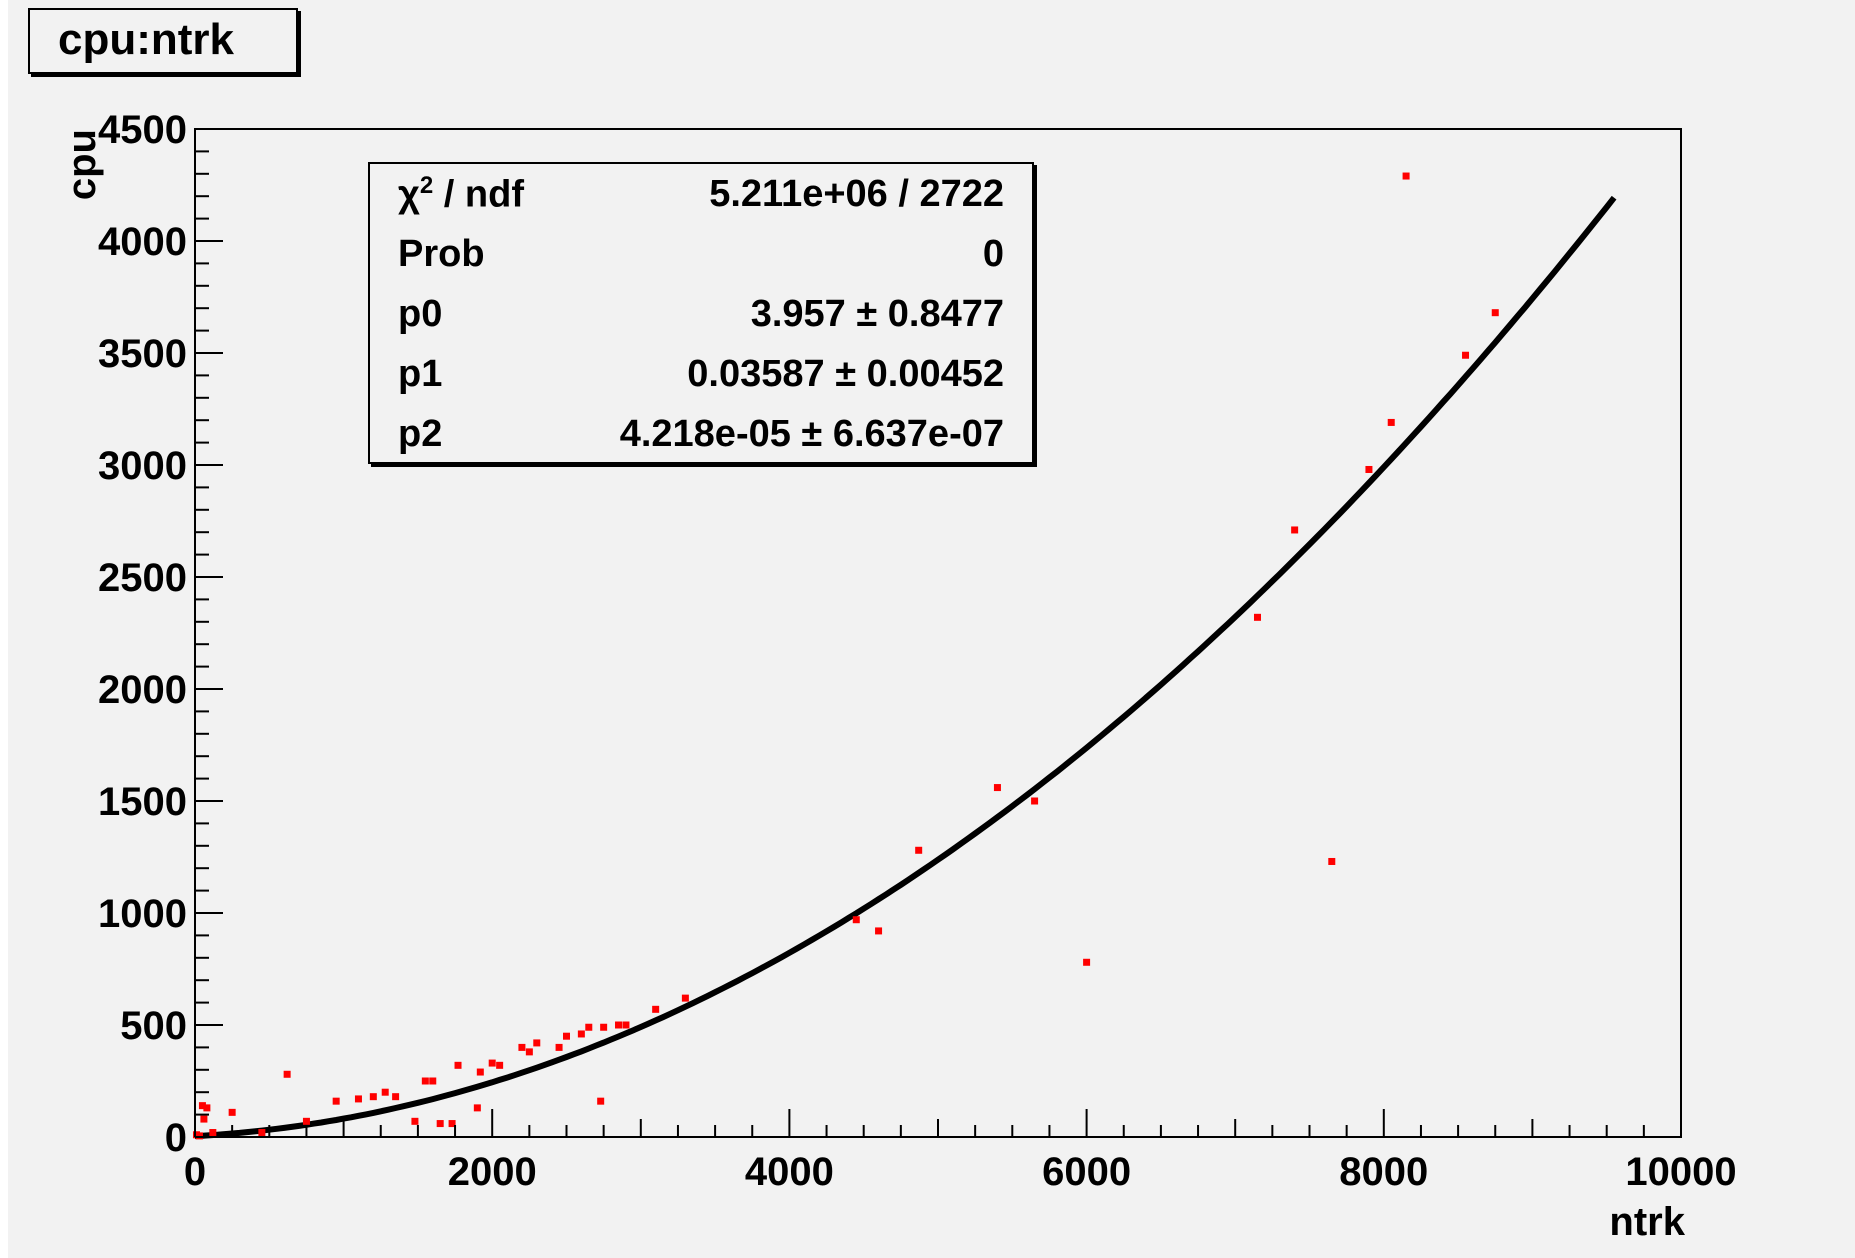 Image resolution: width=1855 pixels, height=1258 pixels. Describe the element at coordinates (420, 433) in the screenshot. I see `stats-name: p2` at that location.